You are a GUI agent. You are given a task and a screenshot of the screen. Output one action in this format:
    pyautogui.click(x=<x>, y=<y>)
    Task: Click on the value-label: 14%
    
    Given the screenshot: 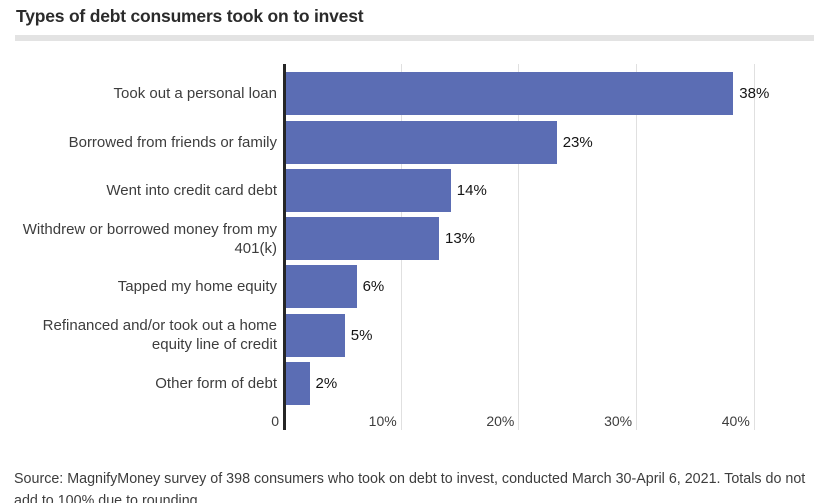 What is the action you would take?
    pyautogui.click(x=471, y=190)
    